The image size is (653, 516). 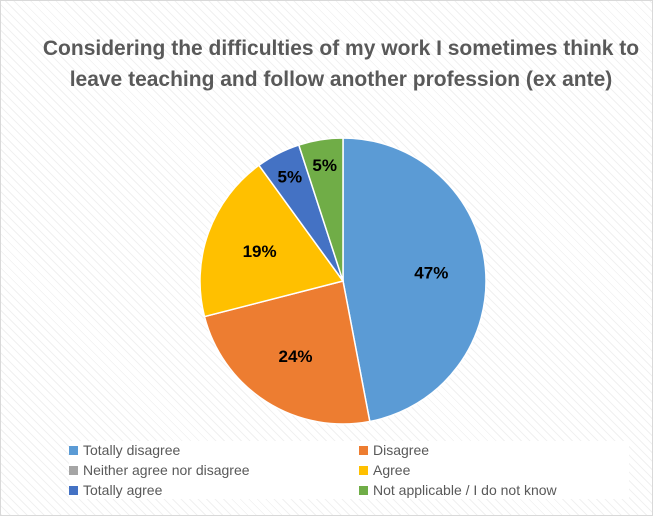 What do you see at coordinates (401, 450) in the screenshot?
I see `legend-label: Disagree` at bounding box center [401, 450].